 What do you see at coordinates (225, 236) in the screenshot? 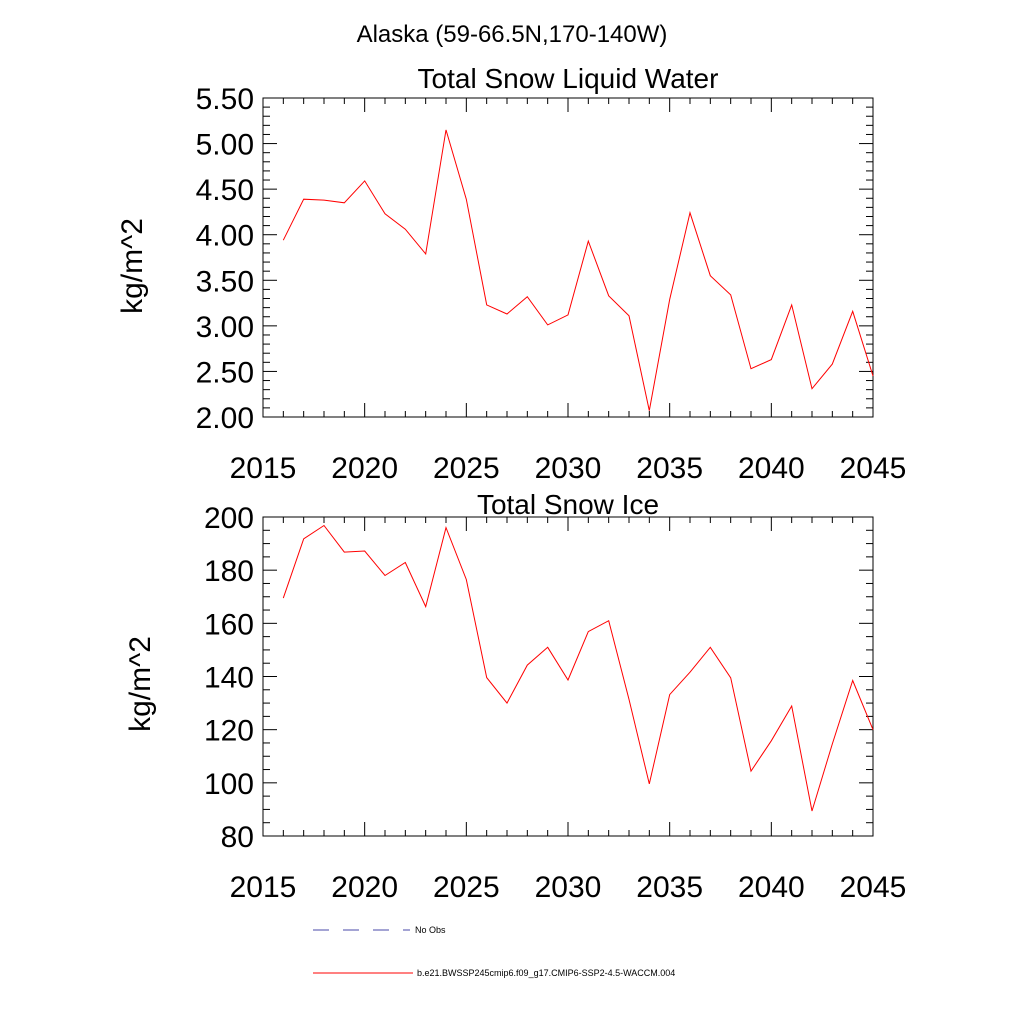
I see `y-tick-label: 4.00` at bounding box center [225, 236].